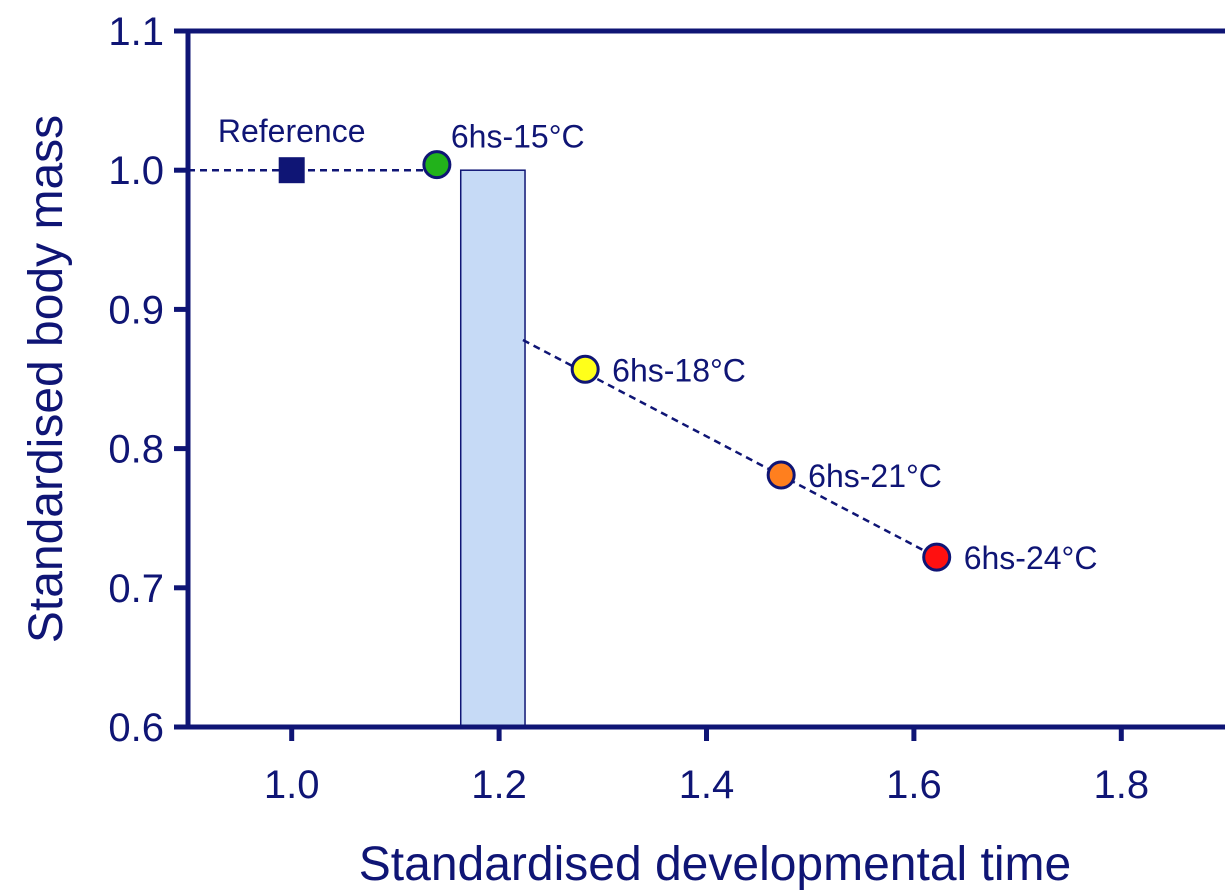  Describe the element at coordinates (518, 137) in the screenshot. I see `point-label: 6hs-15°C` at that location.